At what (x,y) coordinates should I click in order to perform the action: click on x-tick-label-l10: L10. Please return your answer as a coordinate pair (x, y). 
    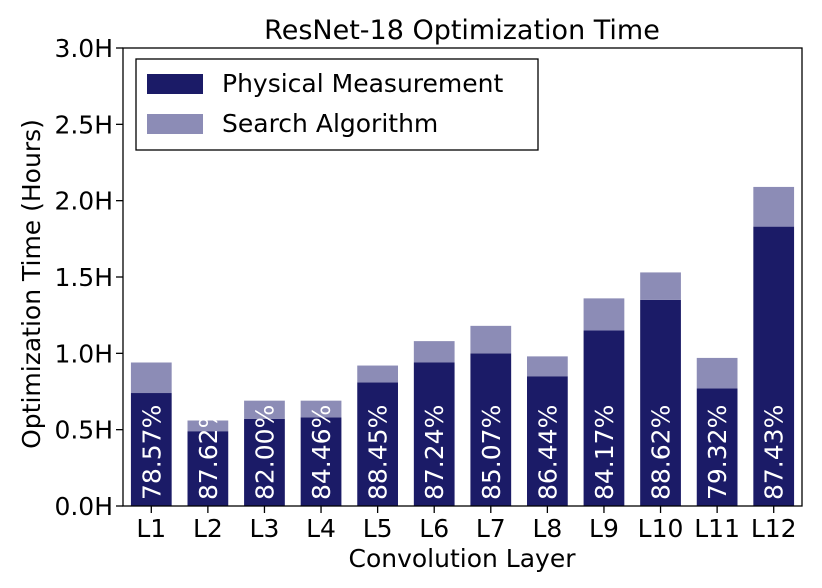
    Looking at the image, I should click on (661, 528).